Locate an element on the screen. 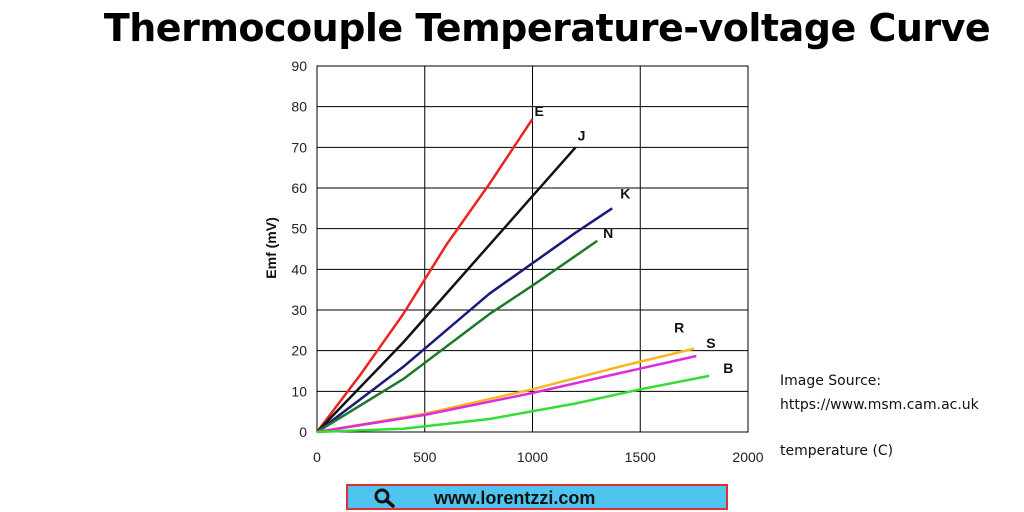  y-tick-label: 0 is located at coordinates (303, 432).